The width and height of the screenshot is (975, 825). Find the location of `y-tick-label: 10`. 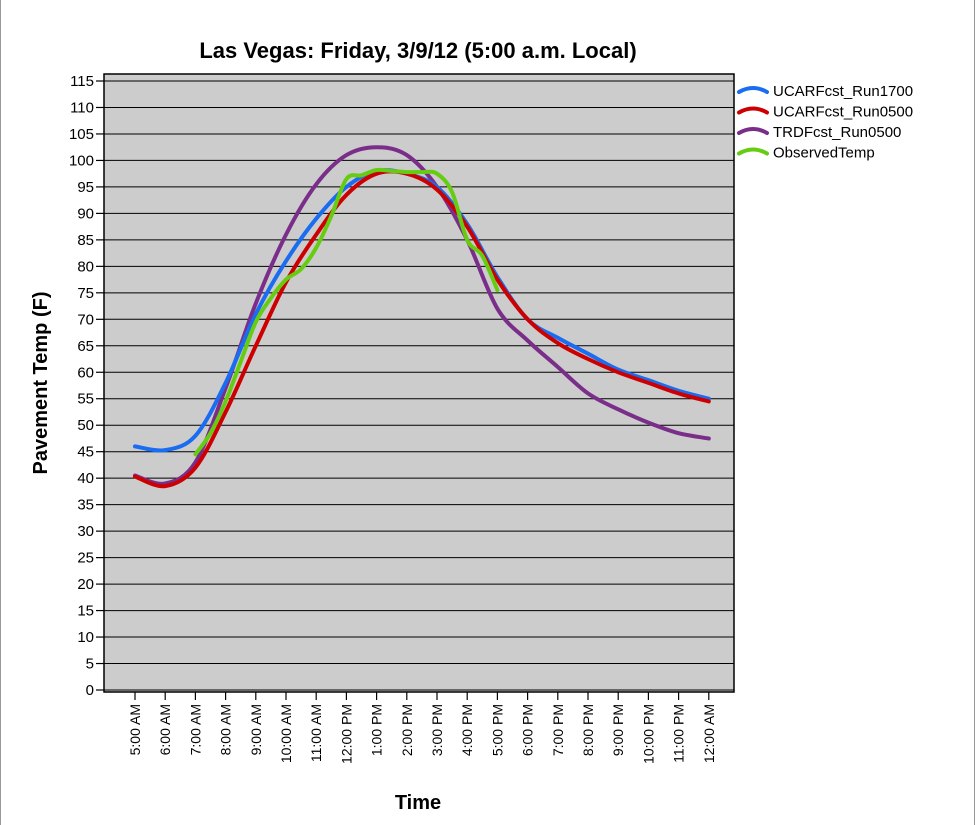

y-tick-label: 10 is located at coordinates (85, 637).